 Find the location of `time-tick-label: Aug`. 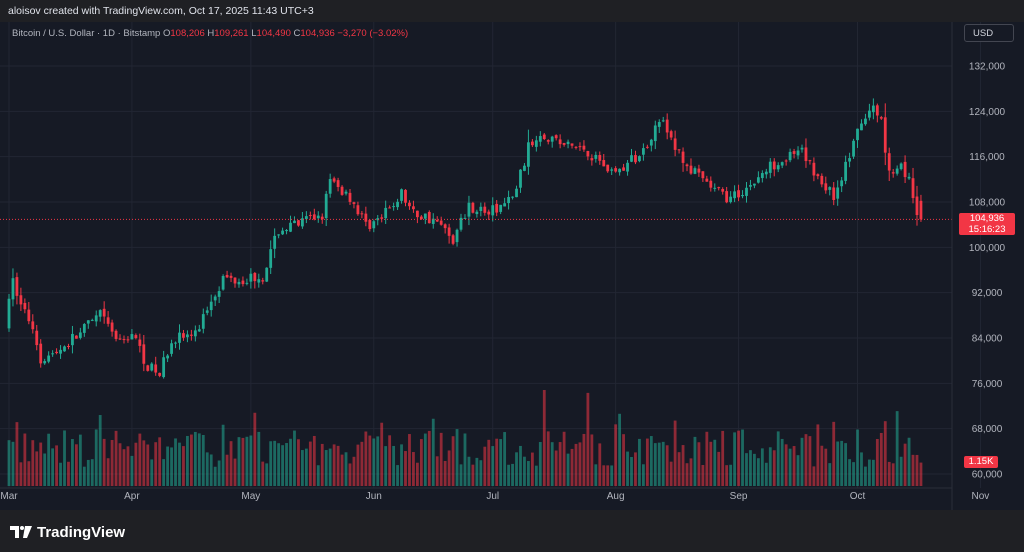

time-tick-label: Aug is located at coordinates (616, 496).